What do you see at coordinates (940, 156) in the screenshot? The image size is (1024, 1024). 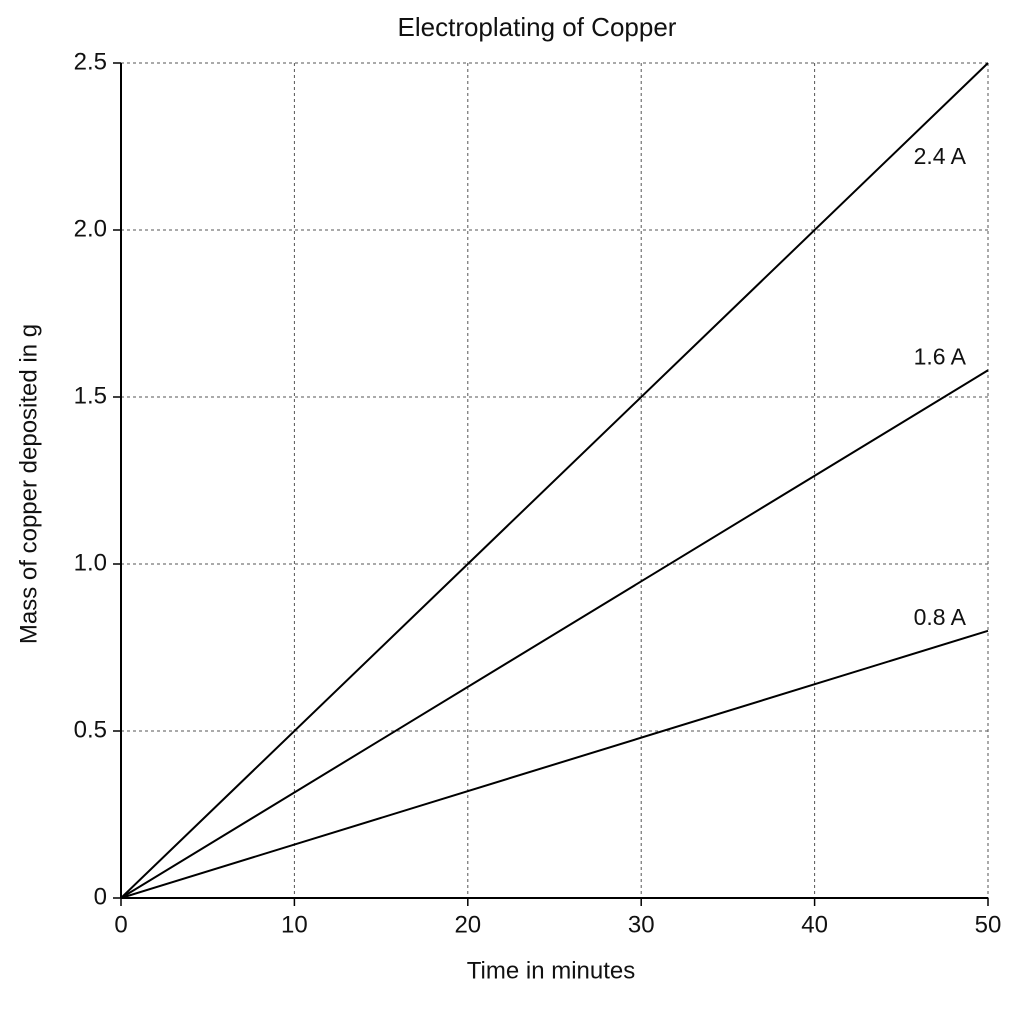 I see `series-label: 2.4 A` at bounding box center [940, 156].